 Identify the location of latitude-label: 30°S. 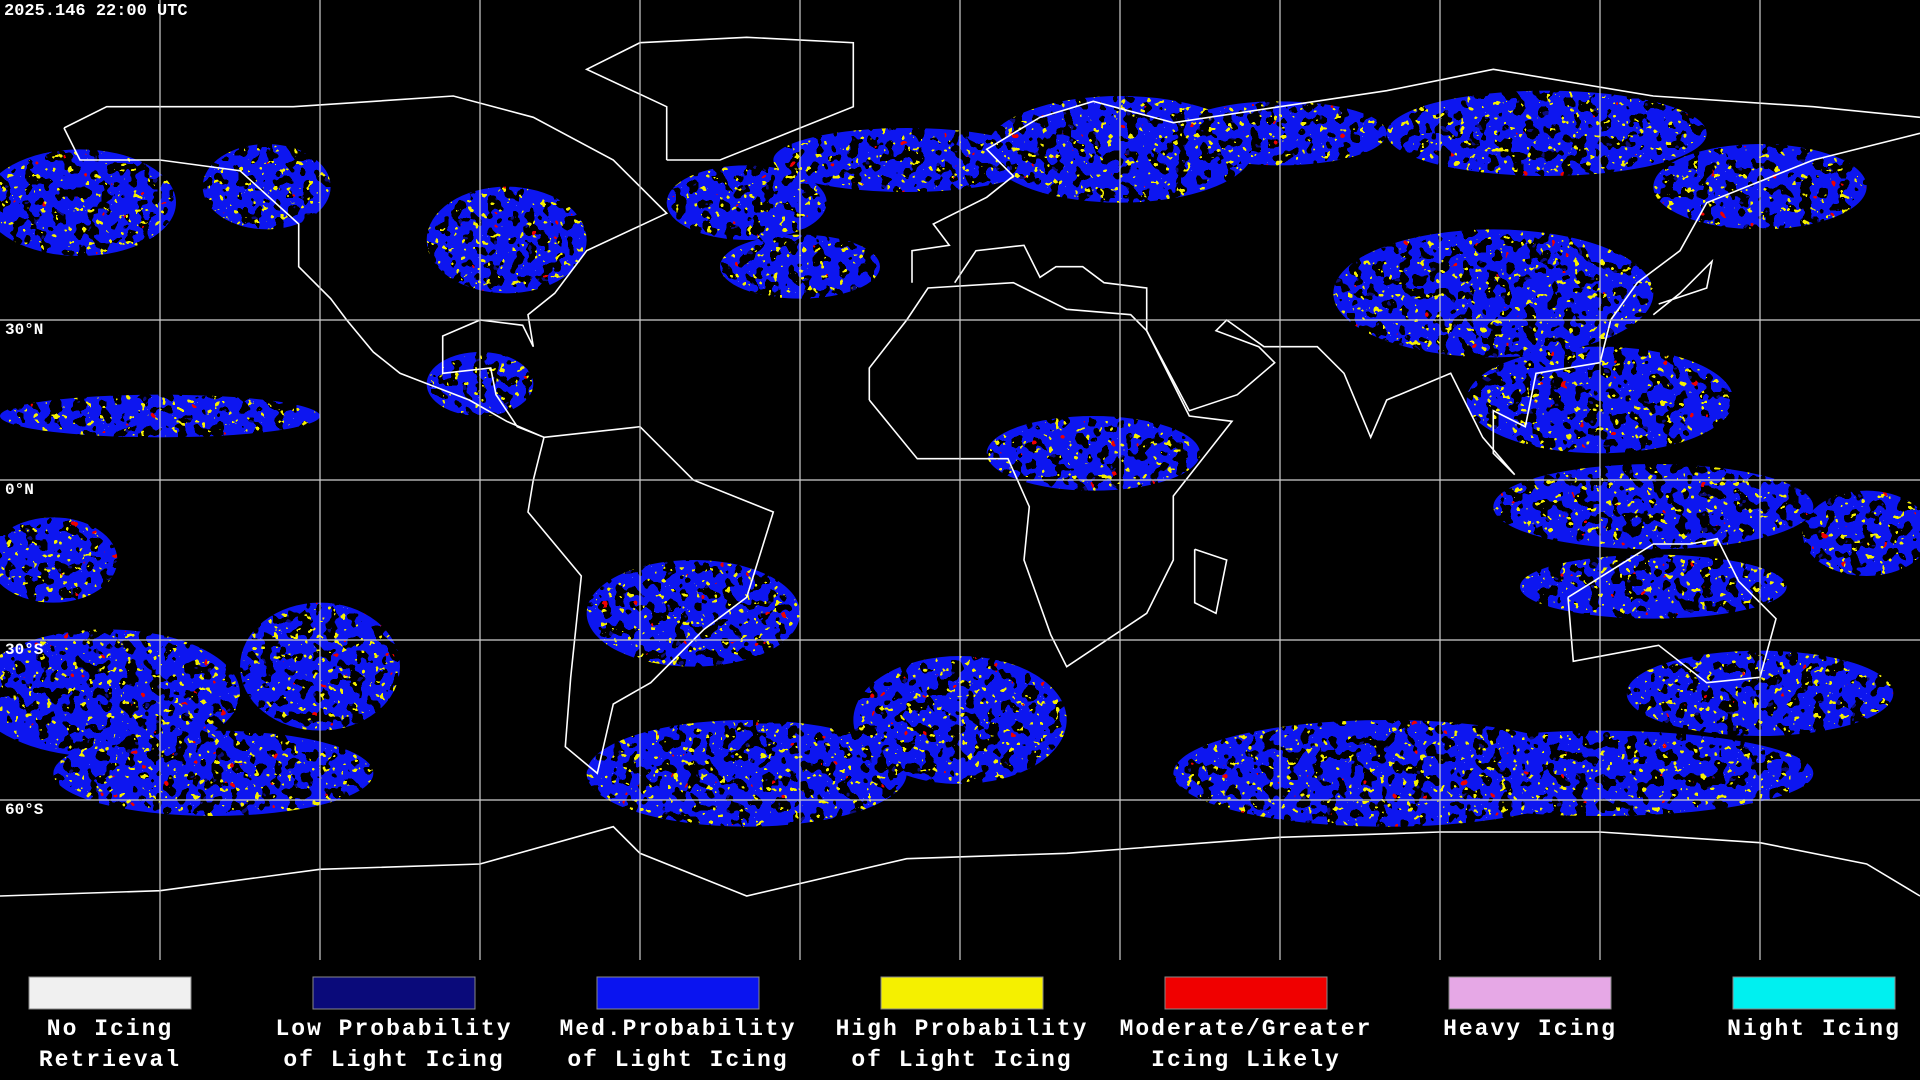
(24, 650).